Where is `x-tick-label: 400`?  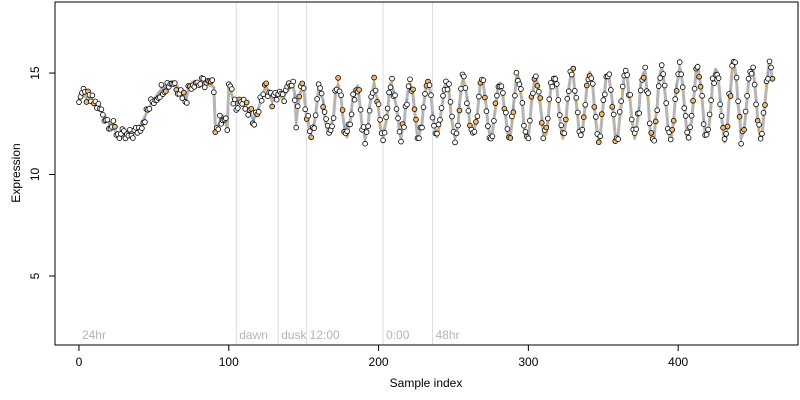
x-tick-label: 400 is located at coordinates (678, 362).